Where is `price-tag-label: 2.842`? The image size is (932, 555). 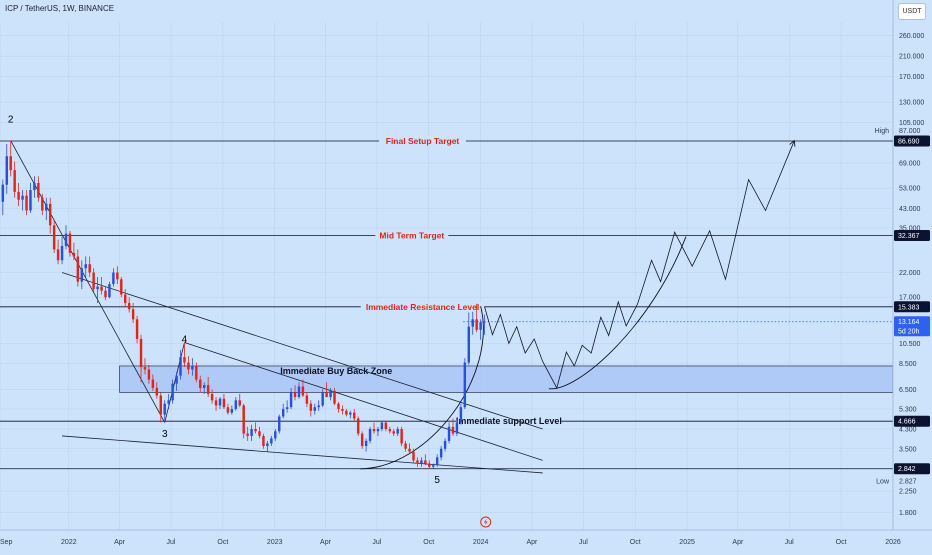 price-tag-label: 2.842 is located at coordinates (907, 469).